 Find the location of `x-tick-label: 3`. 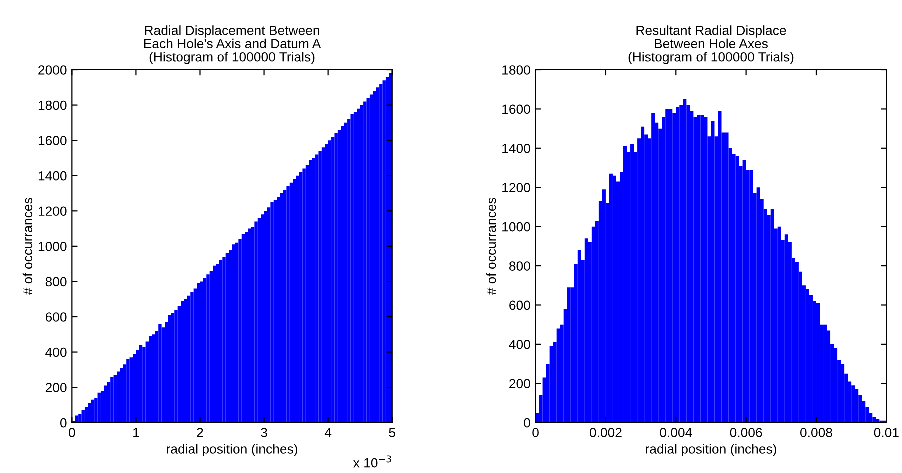

x-tick-label: 3 is located at coordinates (264, 433).